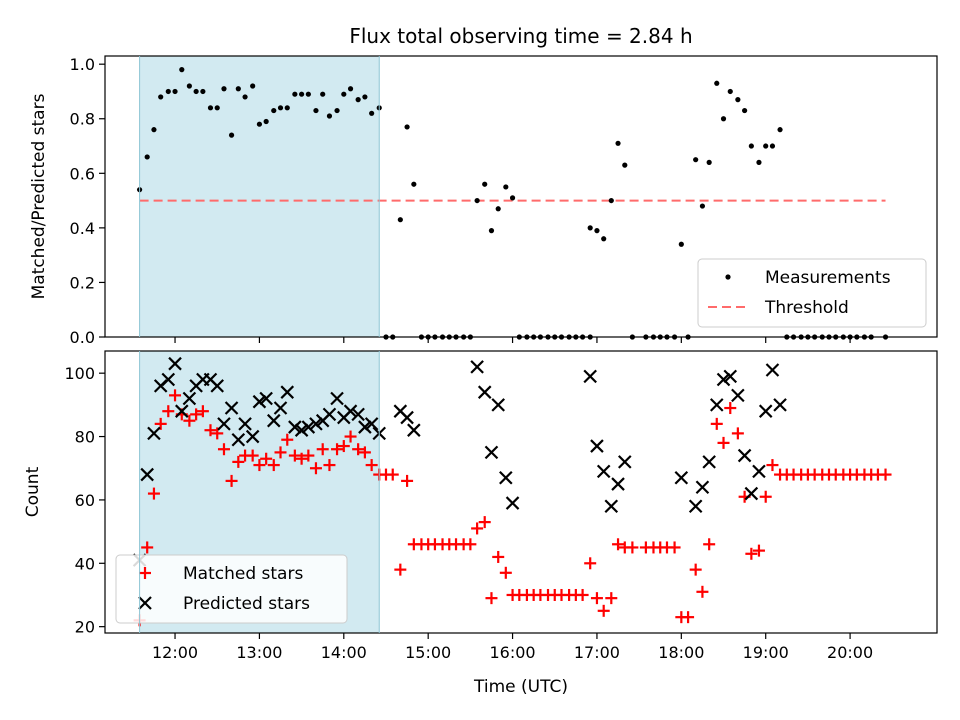  What do you see at coordinates (82, 119) in the screenshot?
I see `ratio-y-tick-label: 0.8` at bounding box center [82, 119].